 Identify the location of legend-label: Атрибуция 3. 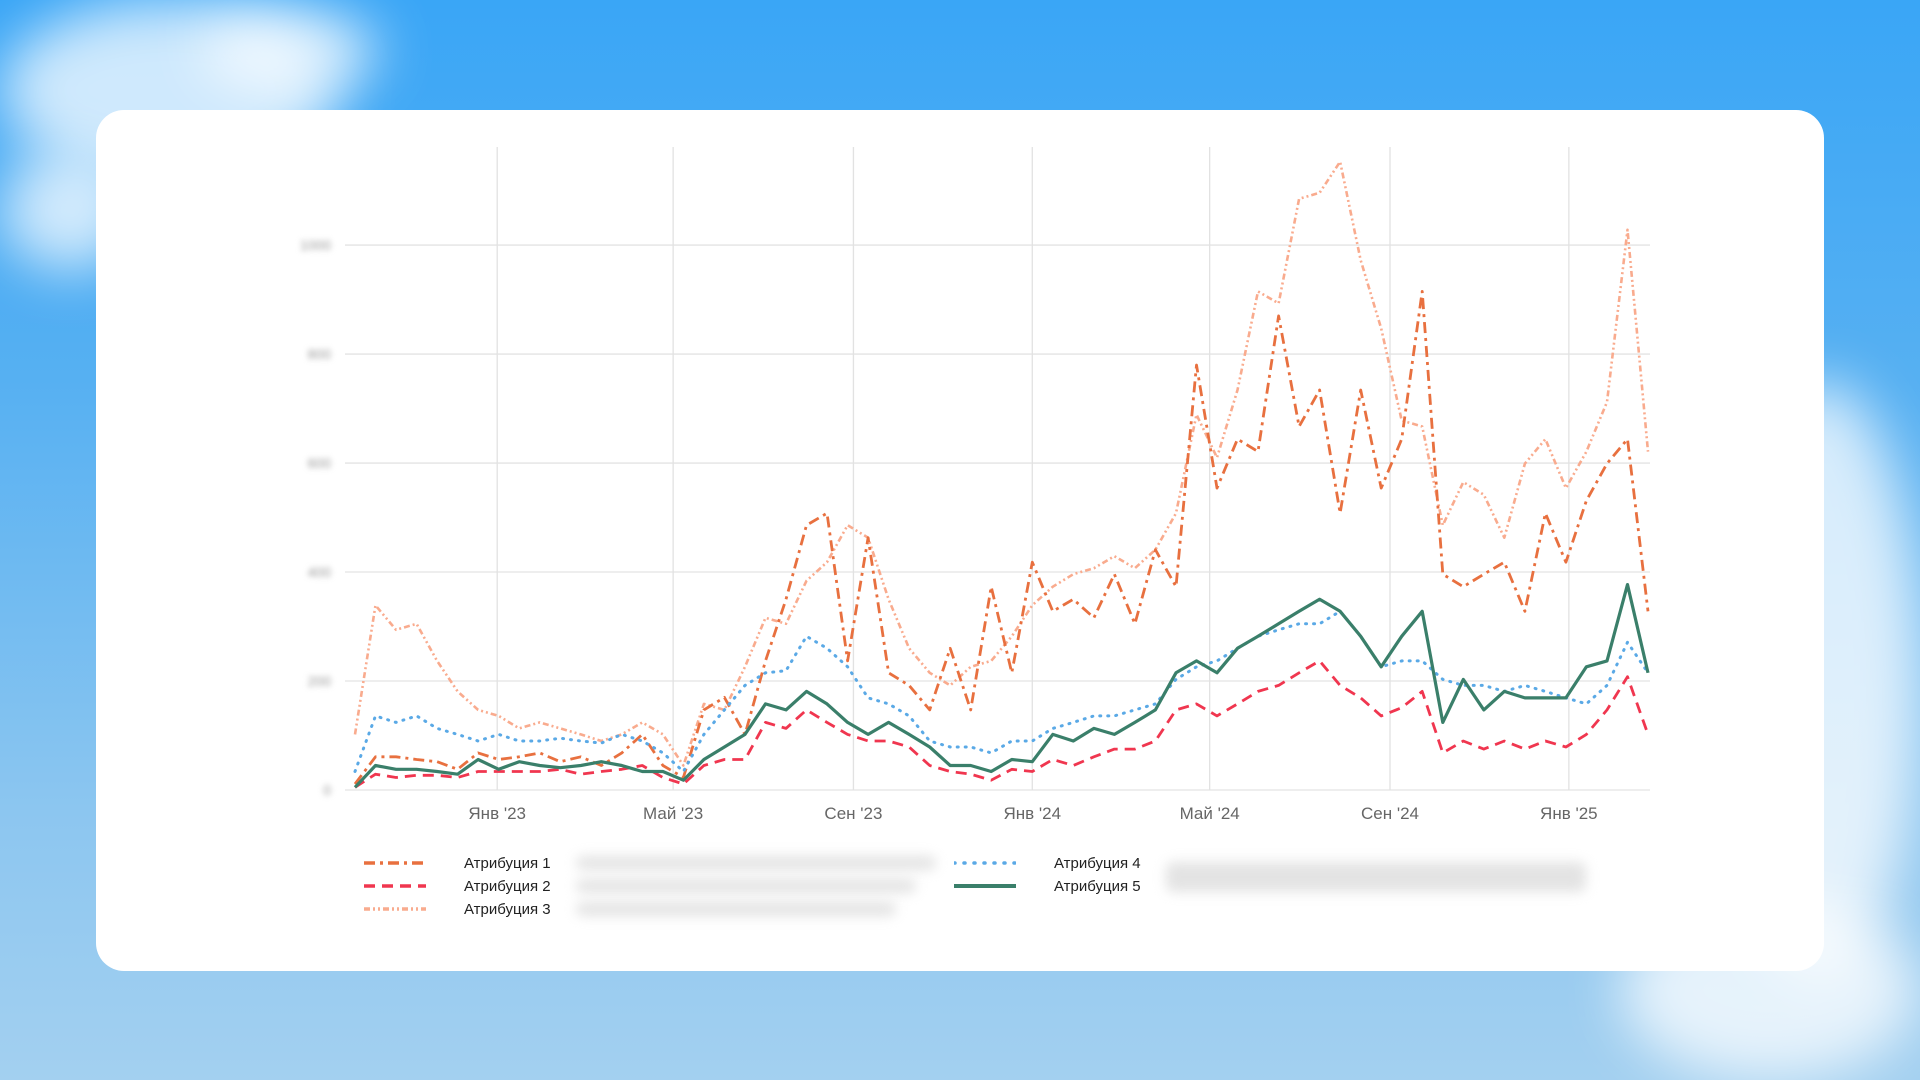
(507, 909).